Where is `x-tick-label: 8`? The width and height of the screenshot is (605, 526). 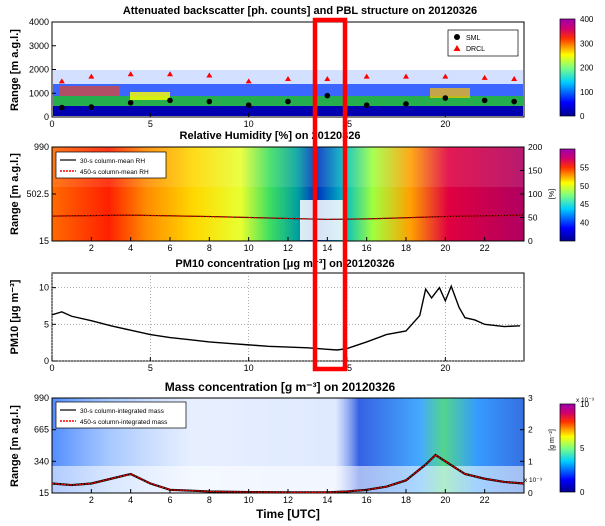
x-tick-label: 8 is located at coordinates (209, 500).